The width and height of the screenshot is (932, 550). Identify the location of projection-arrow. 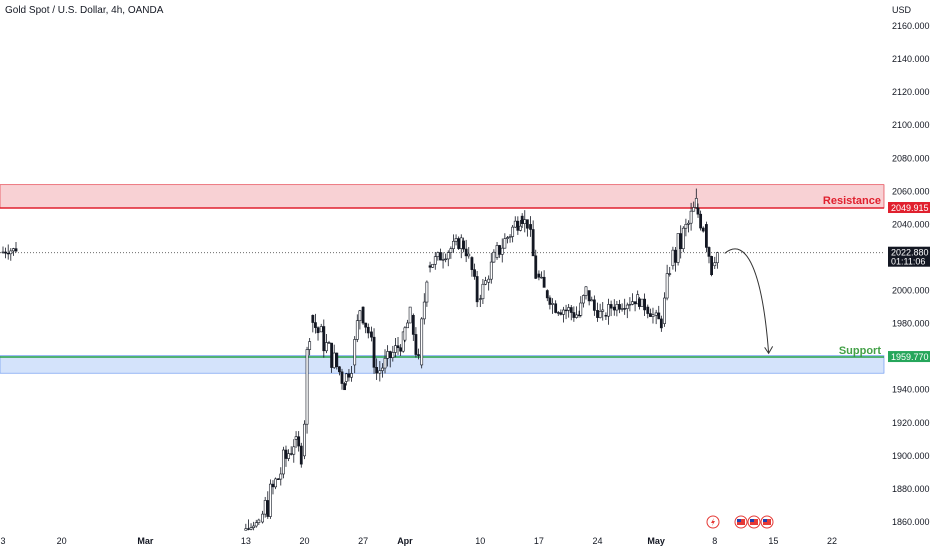
(747, 301).